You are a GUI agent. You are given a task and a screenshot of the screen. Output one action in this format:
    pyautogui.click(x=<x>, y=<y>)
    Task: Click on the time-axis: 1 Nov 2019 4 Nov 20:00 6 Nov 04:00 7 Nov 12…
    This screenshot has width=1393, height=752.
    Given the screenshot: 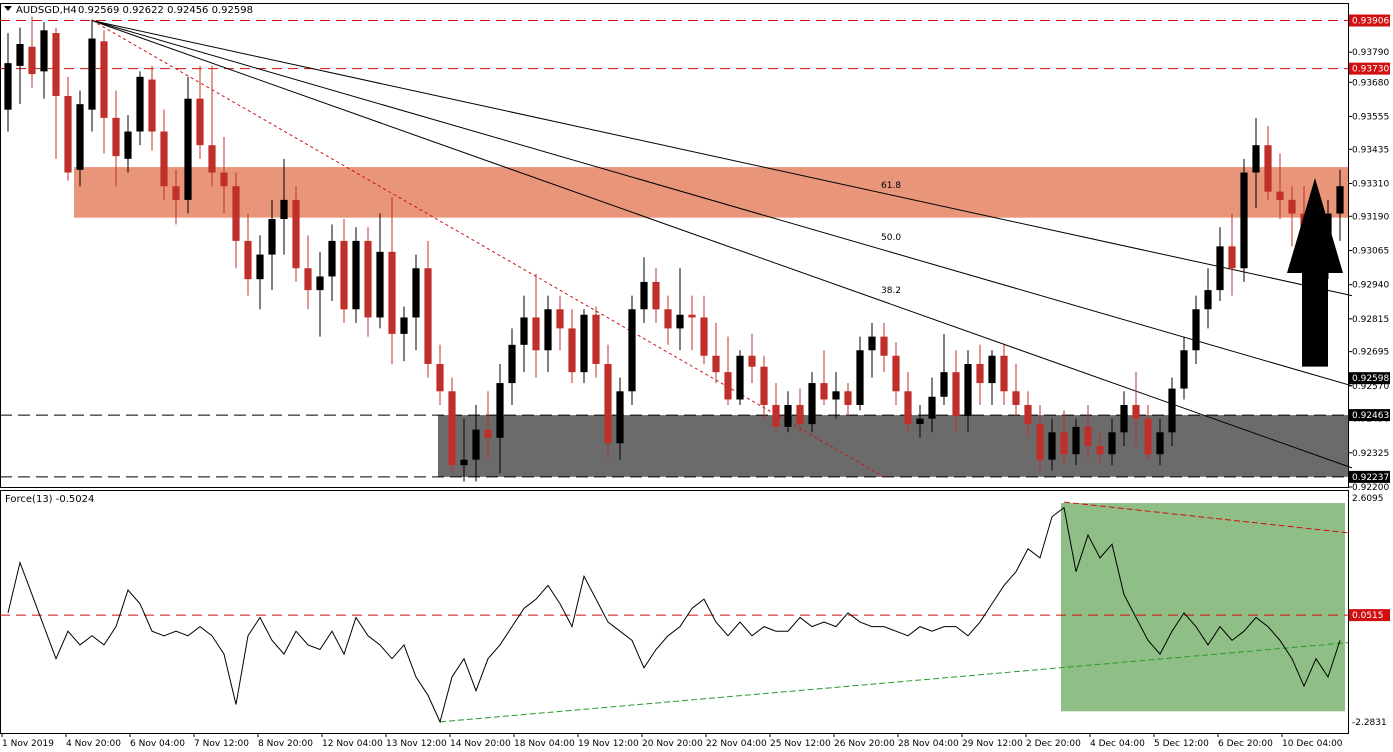 What is the action you would take?
    pyautogui.click(x=672, y=741)
    